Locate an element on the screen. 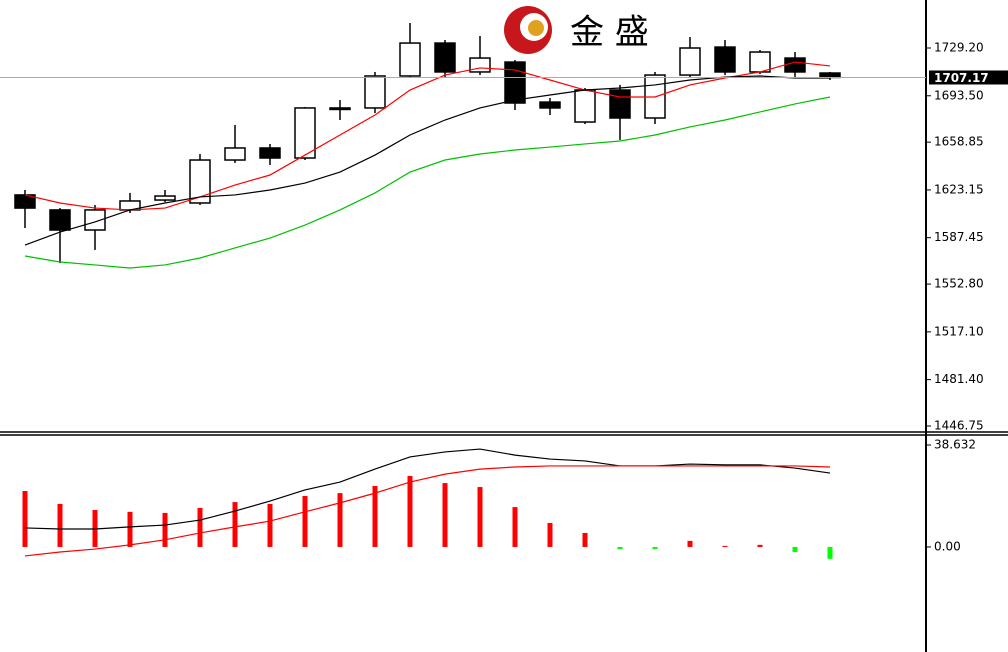 This screenshot has width=1008, height=652. y-tick-label: 1552.80 is located at coordinates (959, 284).